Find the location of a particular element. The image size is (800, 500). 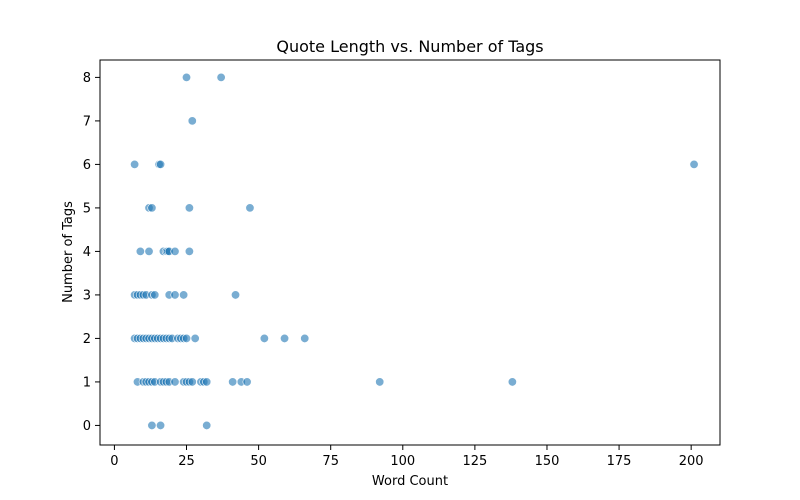

x-tick-label: 25 is located at coordinates (186, 461).